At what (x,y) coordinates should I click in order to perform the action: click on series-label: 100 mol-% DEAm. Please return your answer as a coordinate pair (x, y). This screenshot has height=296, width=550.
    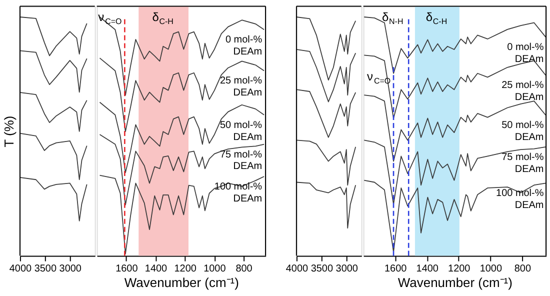
    Looking at the image, I should click on (520, 200).